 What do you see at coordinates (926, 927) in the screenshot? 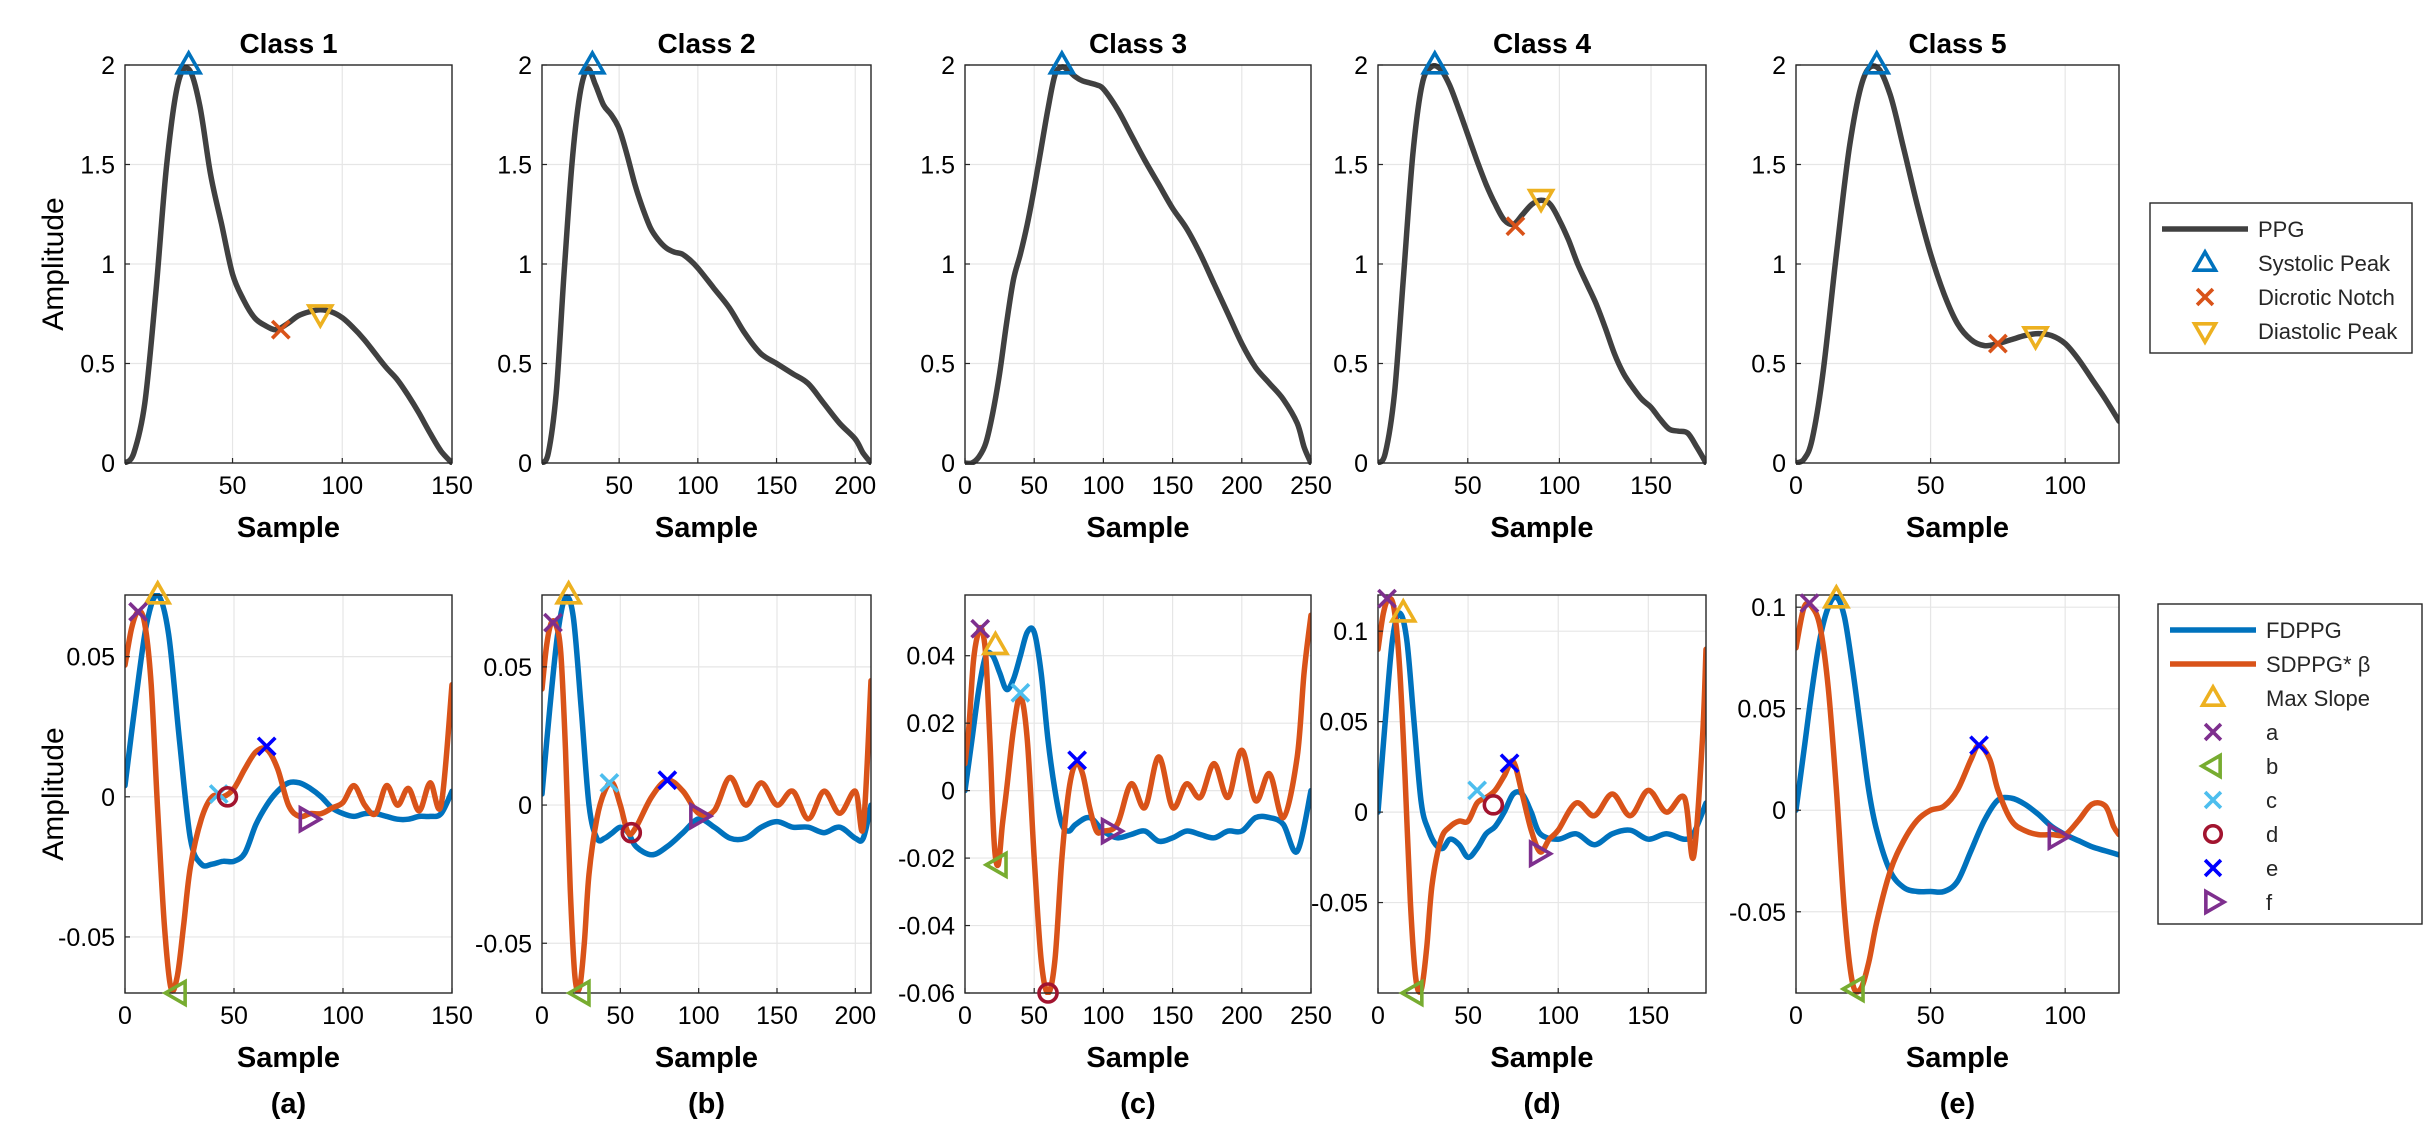
I see `y-tick-label: -0.04` at bounding box center [926, 927].